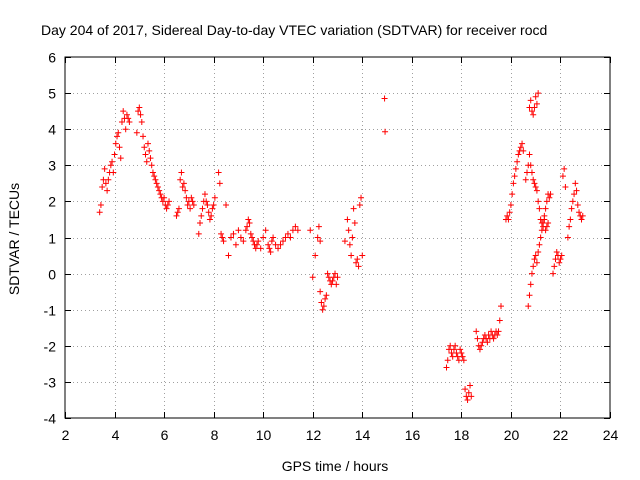  I want to click on x-tick-label: 8, so click(215, 435).